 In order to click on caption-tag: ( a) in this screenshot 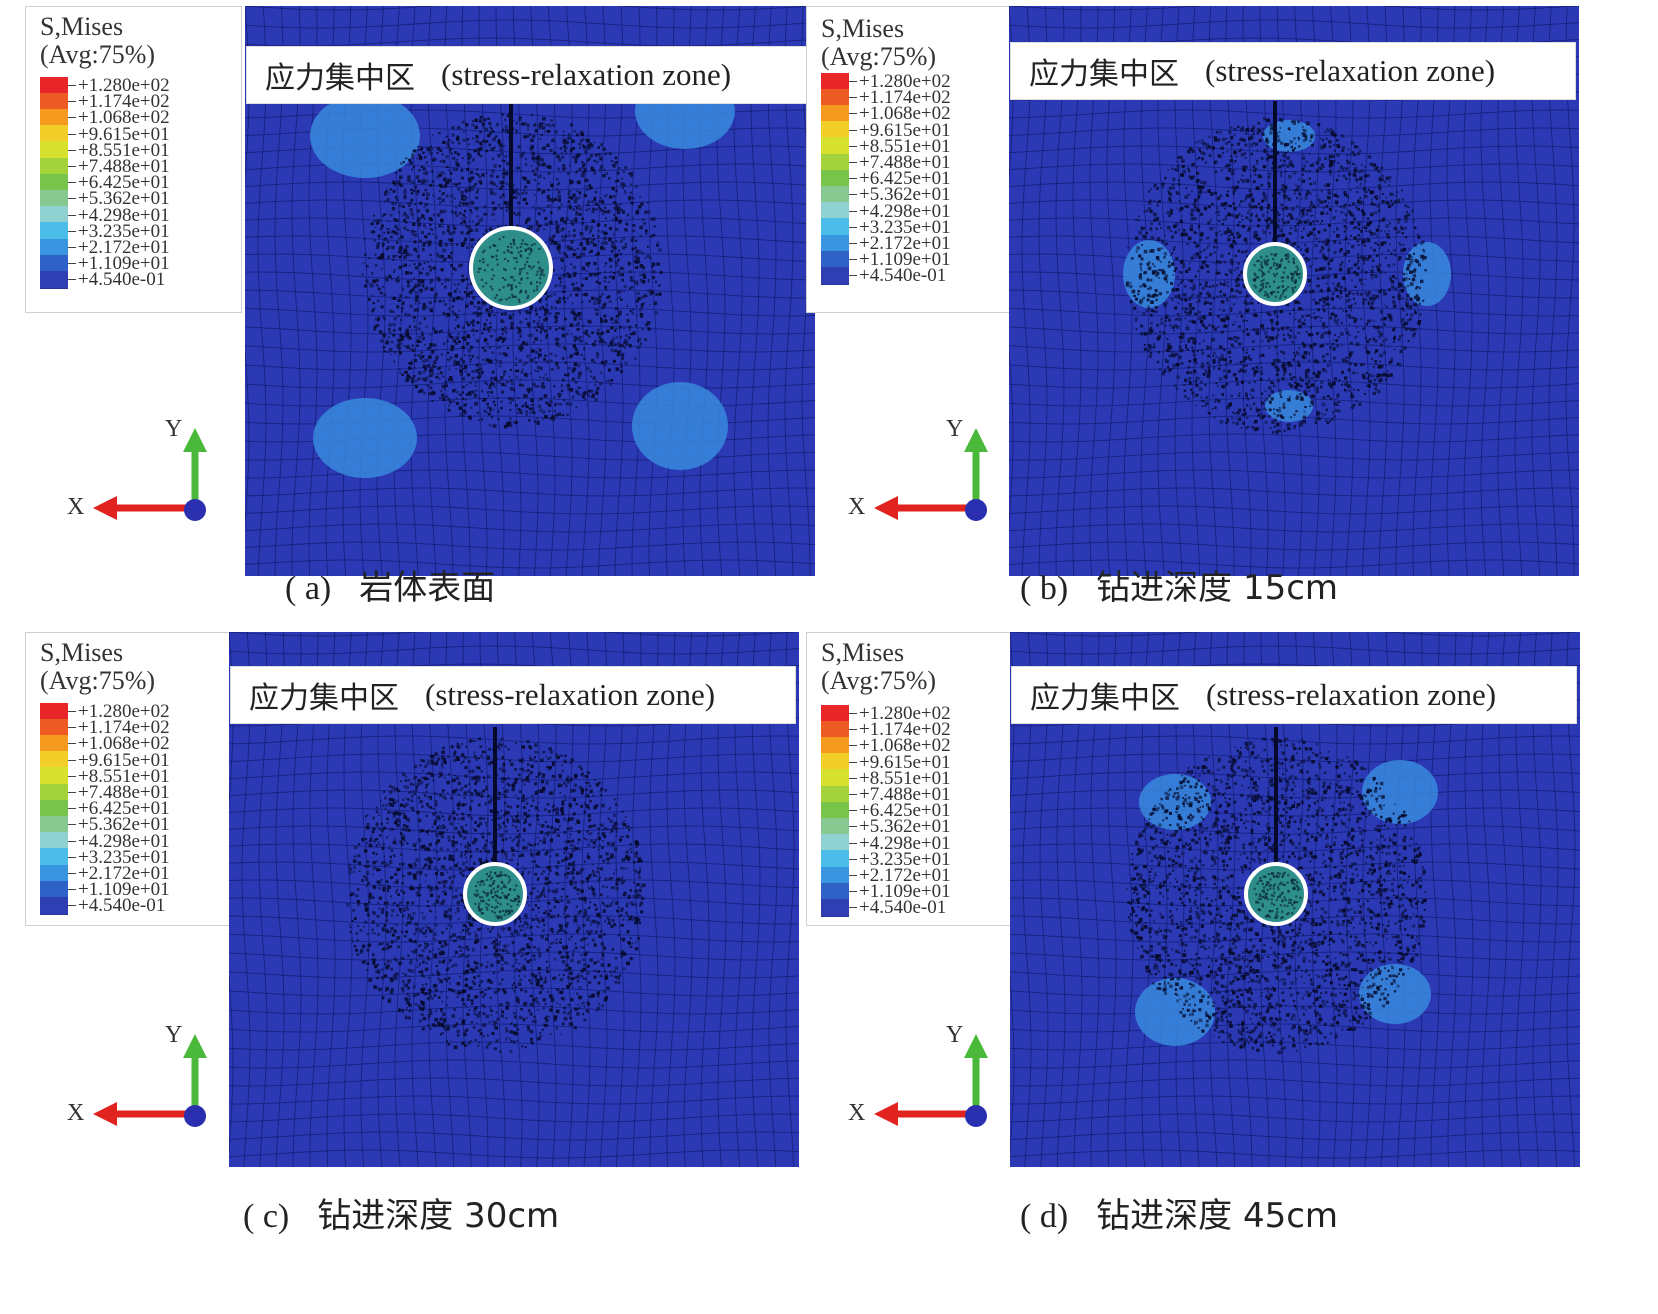, I will do `click(308, 588)`.